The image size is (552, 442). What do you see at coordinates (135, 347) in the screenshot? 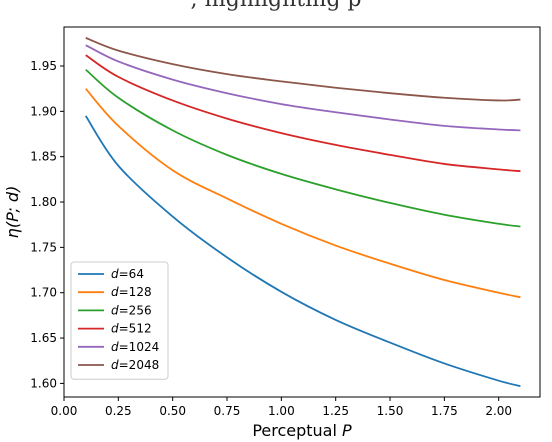
I see `legend-entry: d=1024` at bounding box center [135, 347].